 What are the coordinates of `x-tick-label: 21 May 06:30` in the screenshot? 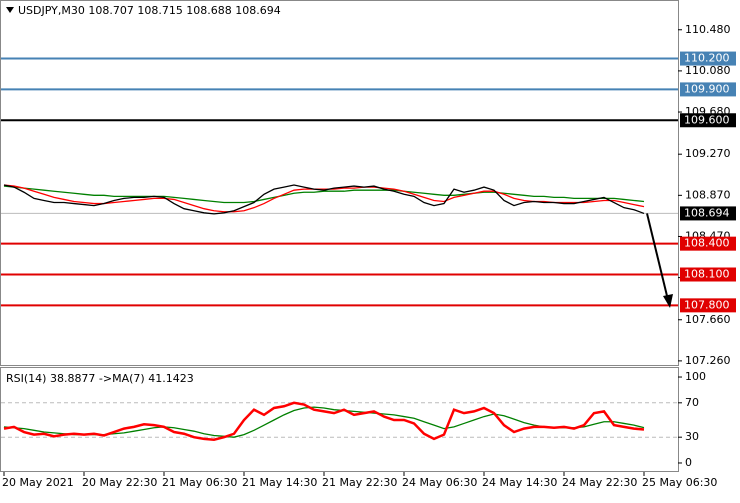 It's located at (199, 482).